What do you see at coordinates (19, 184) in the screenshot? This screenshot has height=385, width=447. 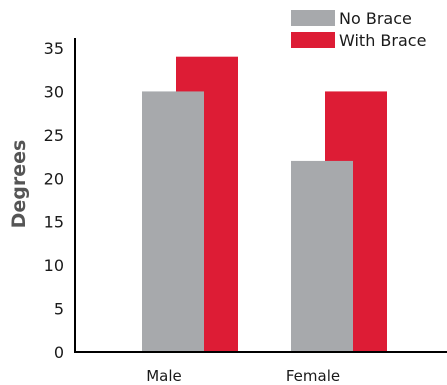 I see `y-axis-title: Degrees` at bounding box center [19, 184].